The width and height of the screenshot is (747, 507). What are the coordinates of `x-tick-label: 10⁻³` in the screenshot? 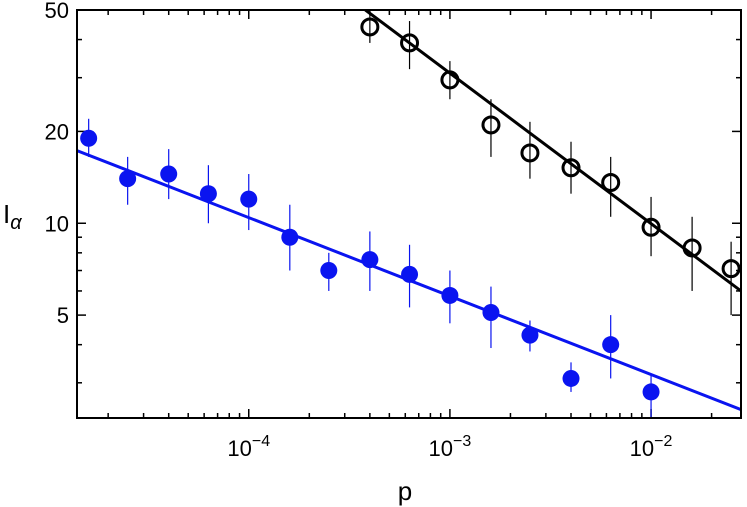 It's located at (450, 447).